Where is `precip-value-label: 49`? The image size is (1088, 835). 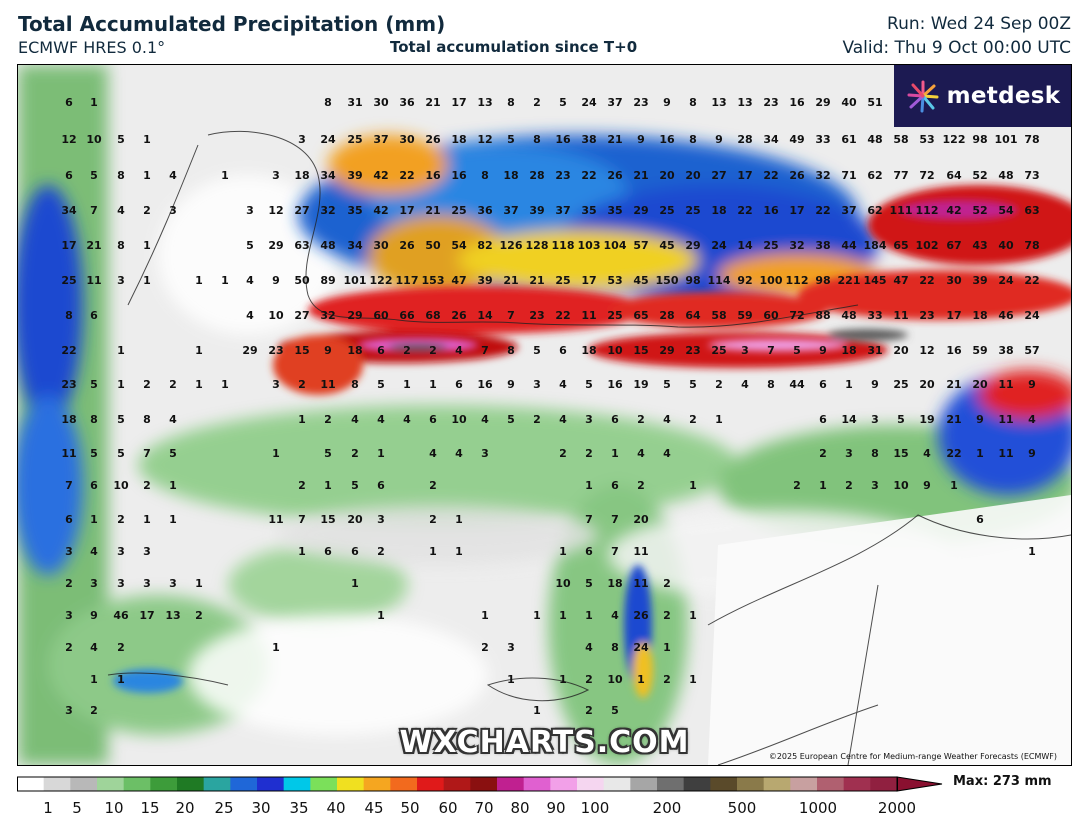 precip-value-label: 49 is located at coordinates (796, 139).